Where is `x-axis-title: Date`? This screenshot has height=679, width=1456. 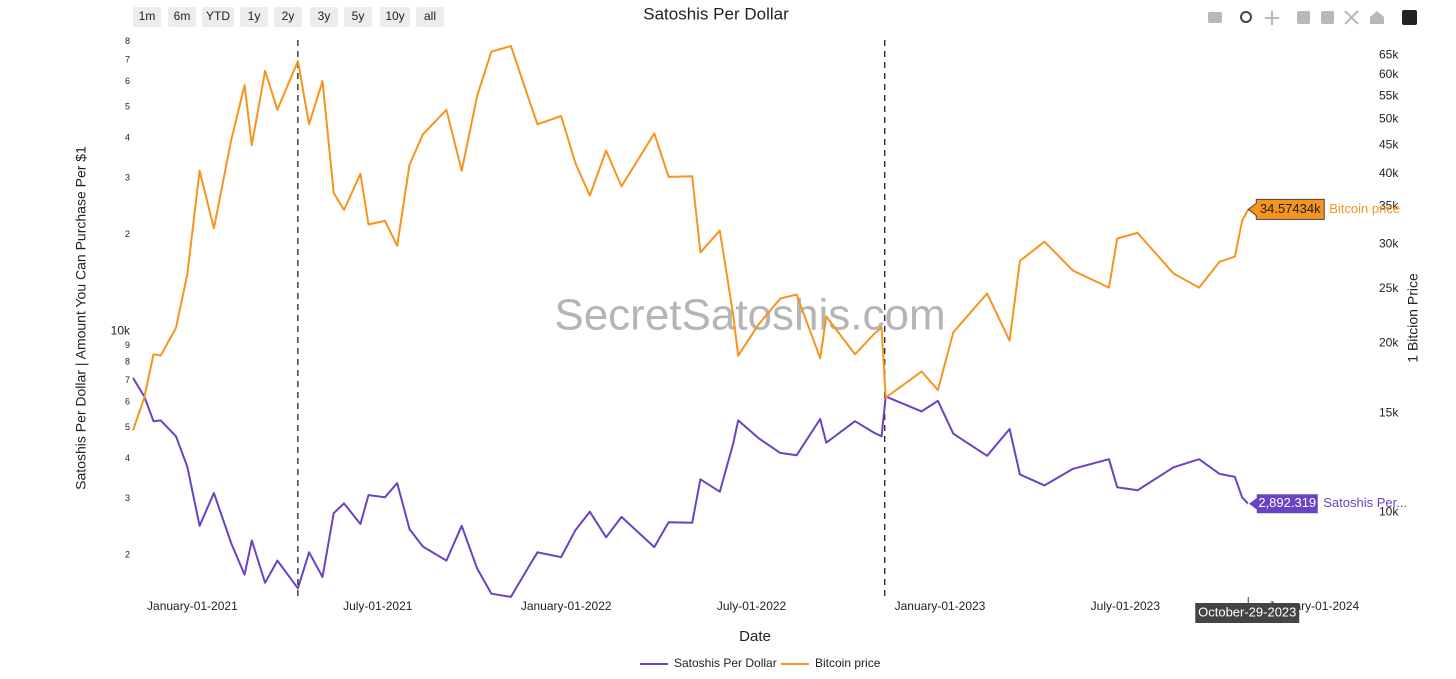 x-axis-title: Date is located at coordinates (755, 636).